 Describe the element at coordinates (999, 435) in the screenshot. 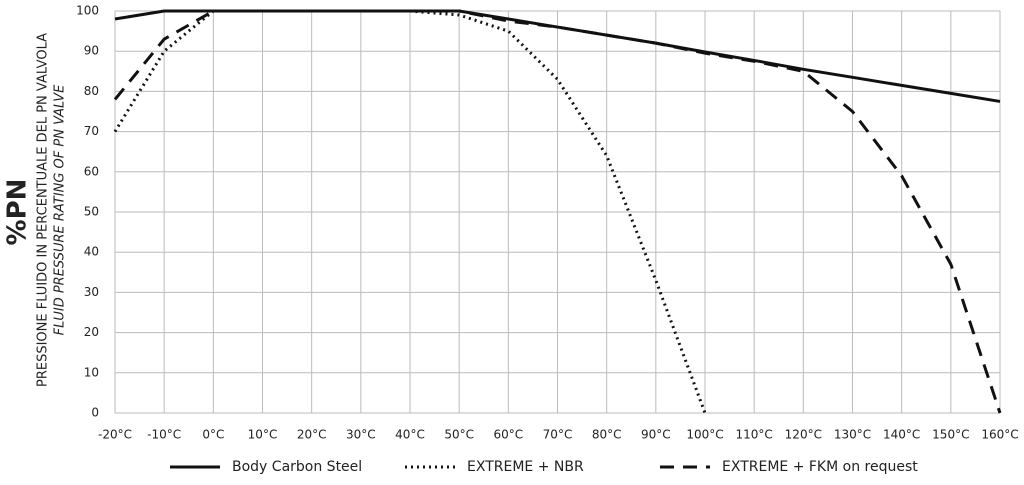

I see `x-tick-label: 160°C` at that location.